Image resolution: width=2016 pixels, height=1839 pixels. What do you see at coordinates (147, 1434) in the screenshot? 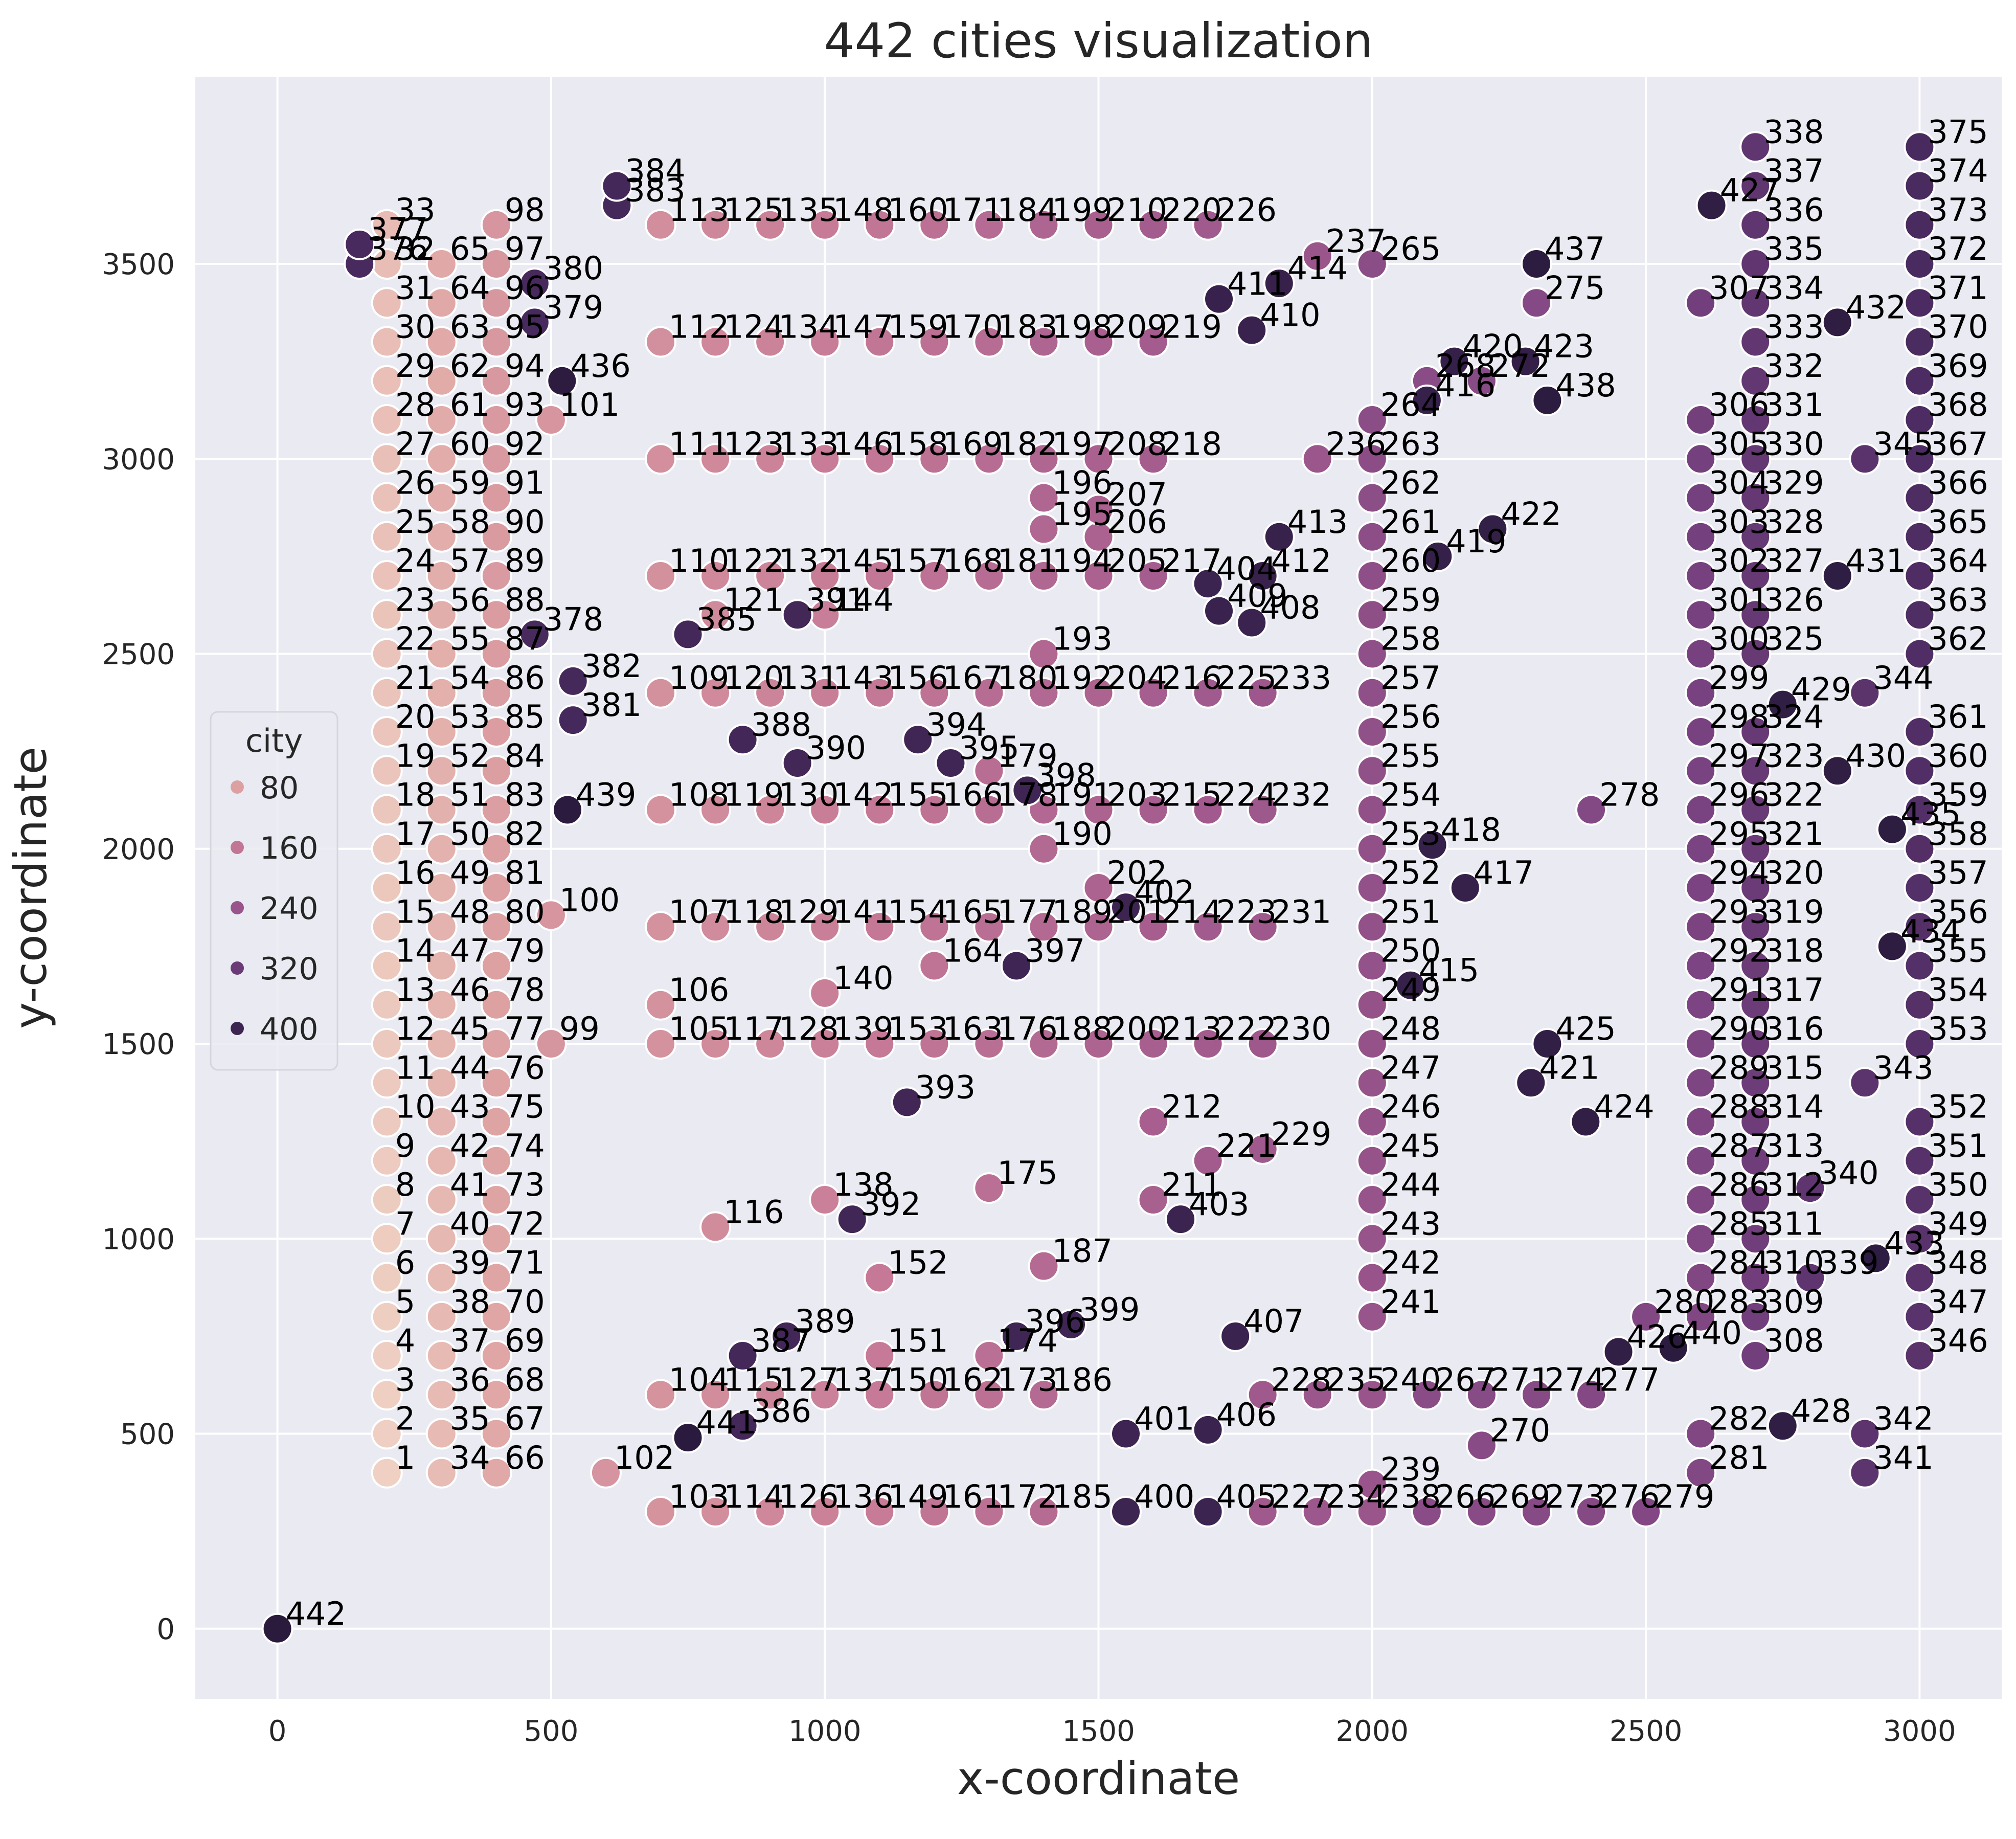
I see `y-tick-label: 500` at bounding box center [147, 1434].